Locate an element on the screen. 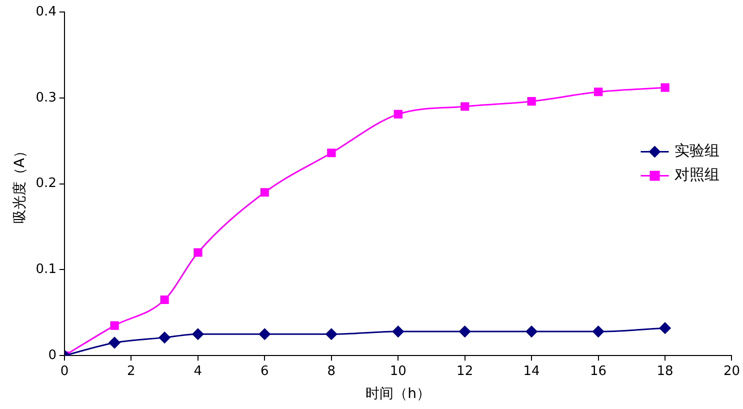 This screenshot has width=743, height=409. x-tick-label: 6 is located at coordinates (264, 371).